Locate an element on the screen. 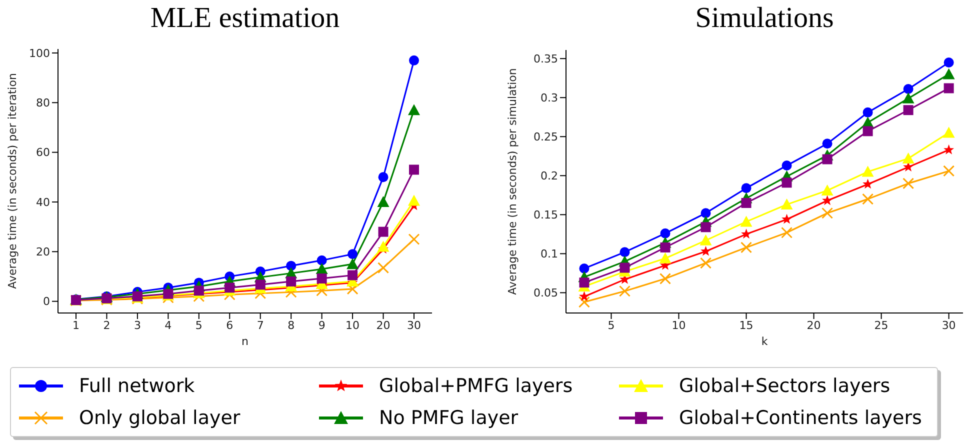 The width and height of the screenshot is (966, 446). y-tick-label: 0.1 is located at coordinates (549, 254).